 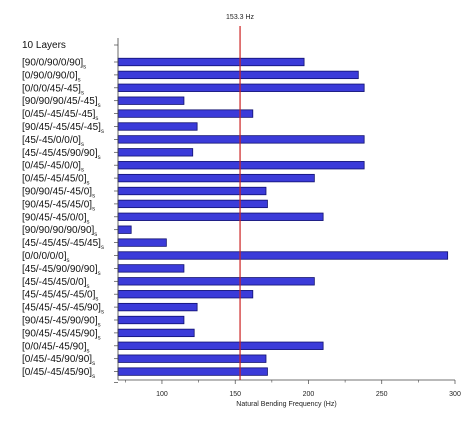 I want to click on group-label: 10 Layers, so click(x=44, y=45).